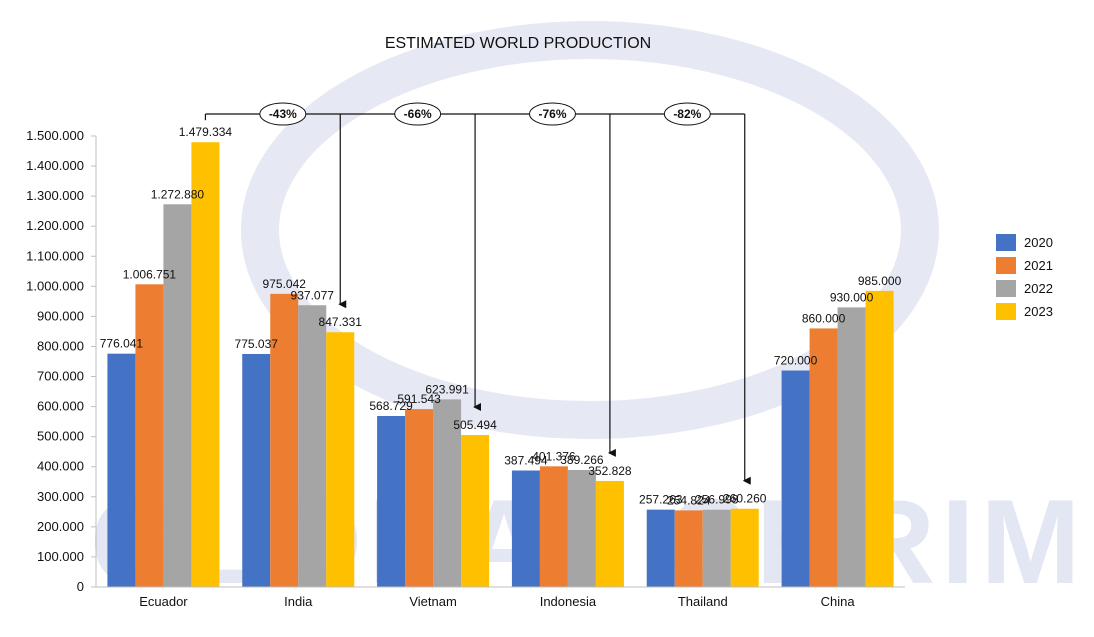 The image size is (1094, 637). What do you see at coordinates (796, 361) in the screenshot?
I see `data-label: 720.000` at bounding box center [796, 361].